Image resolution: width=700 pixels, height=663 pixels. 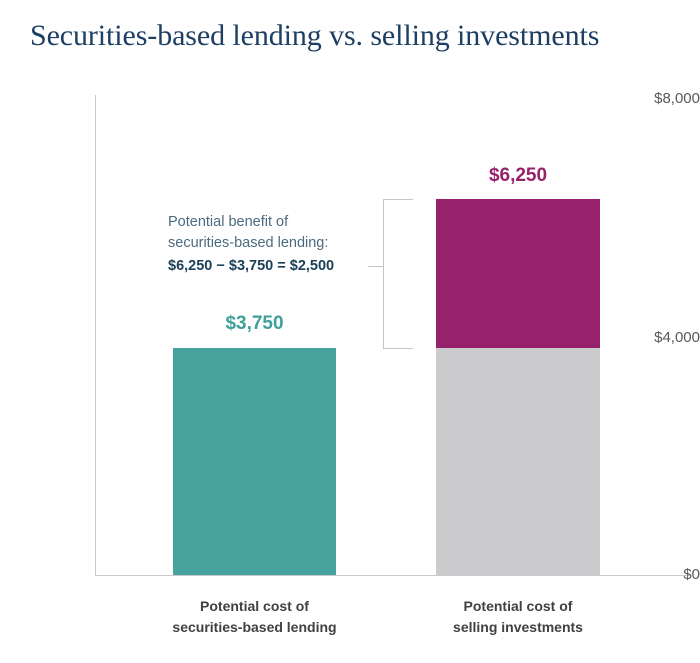 I want to click on y-tick-label-8000: $8,000, so click(x=677, y=98).